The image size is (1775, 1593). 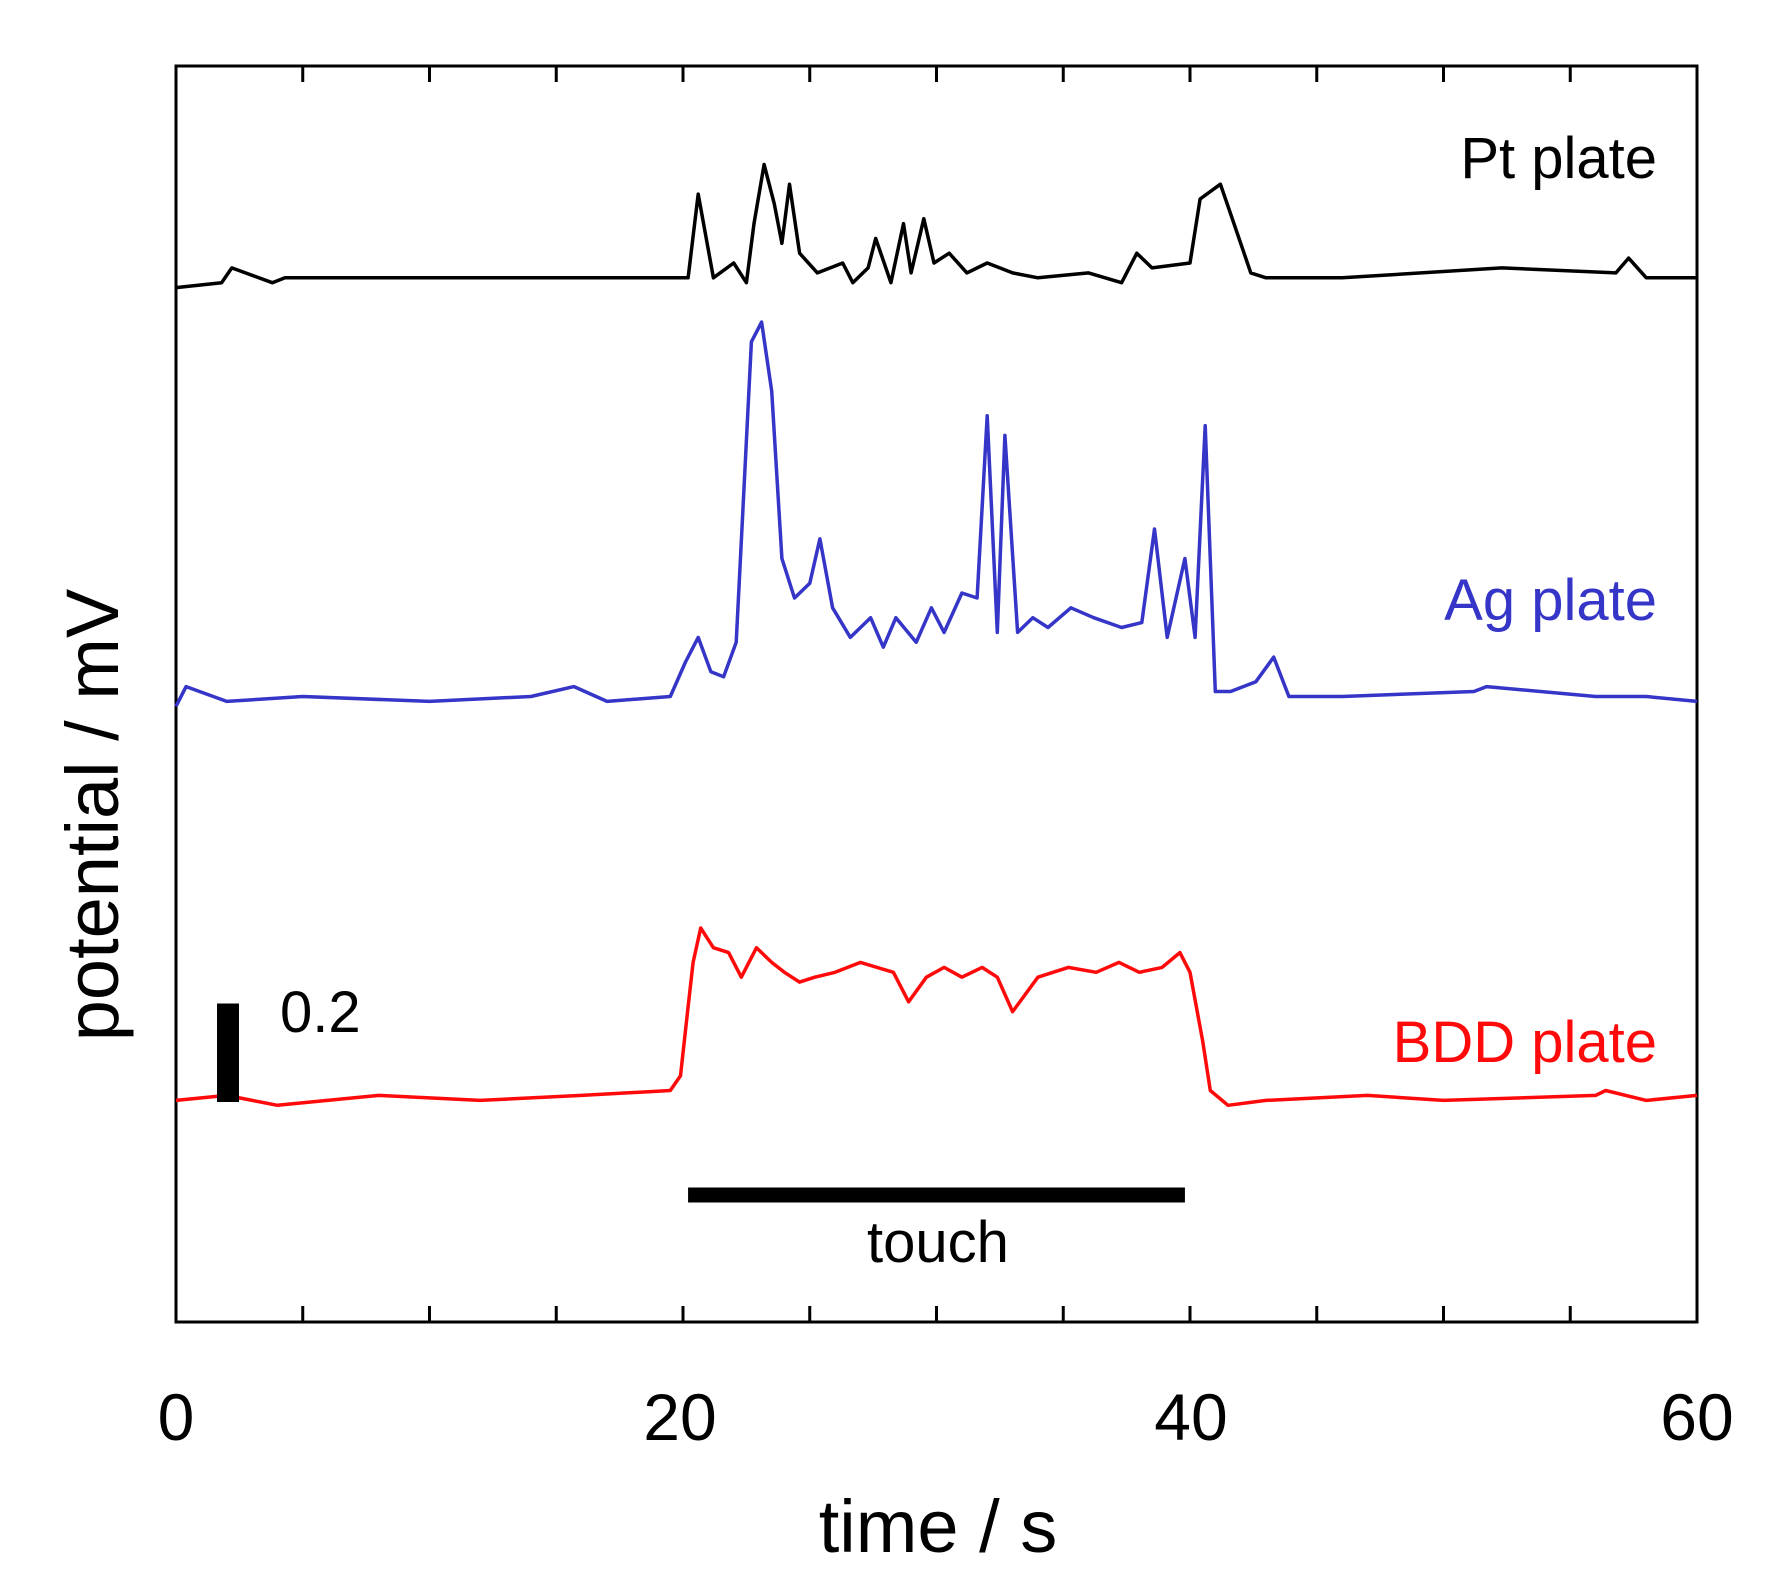 I want to click on series-label-bdd: BDD plate, so click(x=1525, y=1042).